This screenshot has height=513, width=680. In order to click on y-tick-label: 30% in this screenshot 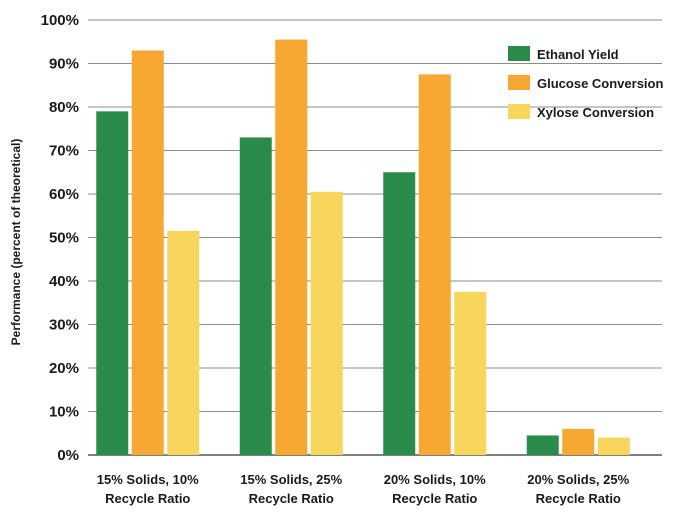, I will do `click(64, 325)`.